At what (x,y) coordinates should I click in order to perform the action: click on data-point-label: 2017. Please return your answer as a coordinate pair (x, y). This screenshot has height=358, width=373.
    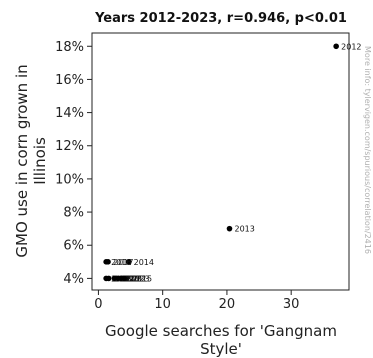
    Looking at the image, I should click on (123, 262).